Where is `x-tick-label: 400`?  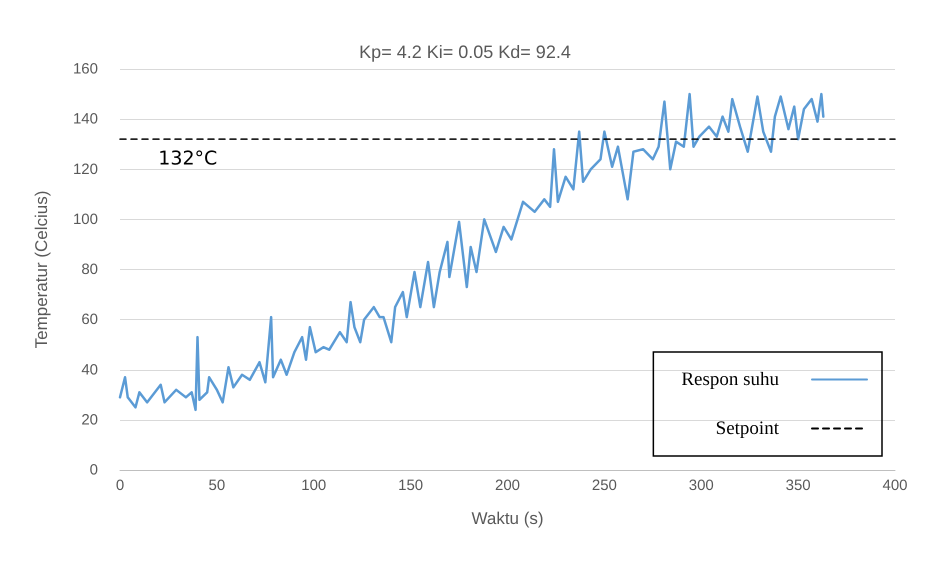 x-tick-label: 400 is located at coordinates (895, 485).